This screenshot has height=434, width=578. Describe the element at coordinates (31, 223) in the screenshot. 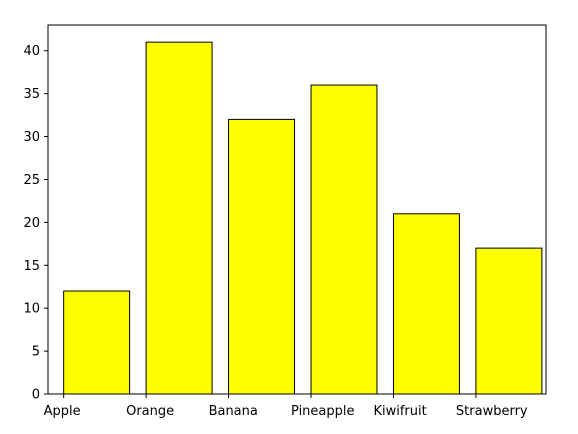

I see `y-tick-label-20: 20` at that location.